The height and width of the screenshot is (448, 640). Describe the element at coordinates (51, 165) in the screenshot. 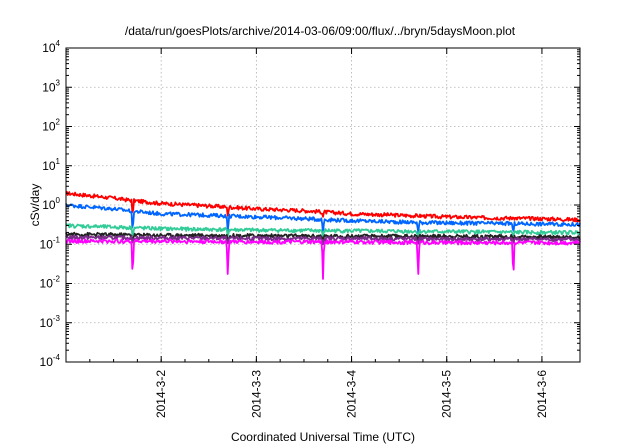

I see `y-tick-label: 10¹` at that location.